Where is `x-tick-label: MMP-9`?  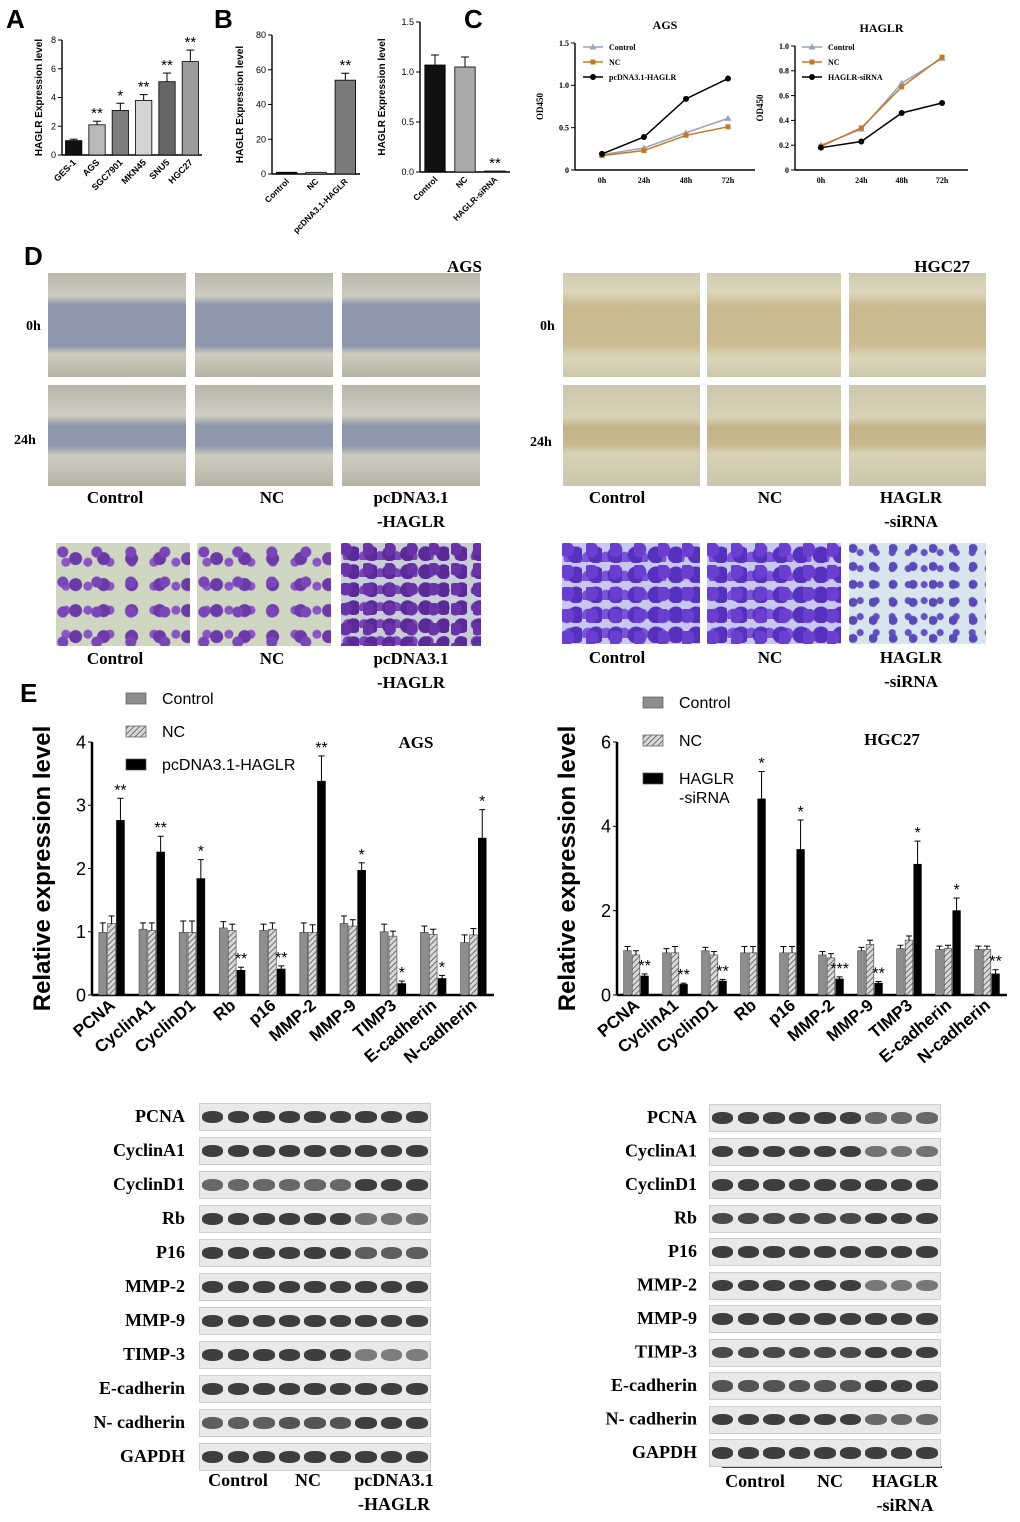 x-tick-label: MMP-9 is located at coordinates (333, 1021).